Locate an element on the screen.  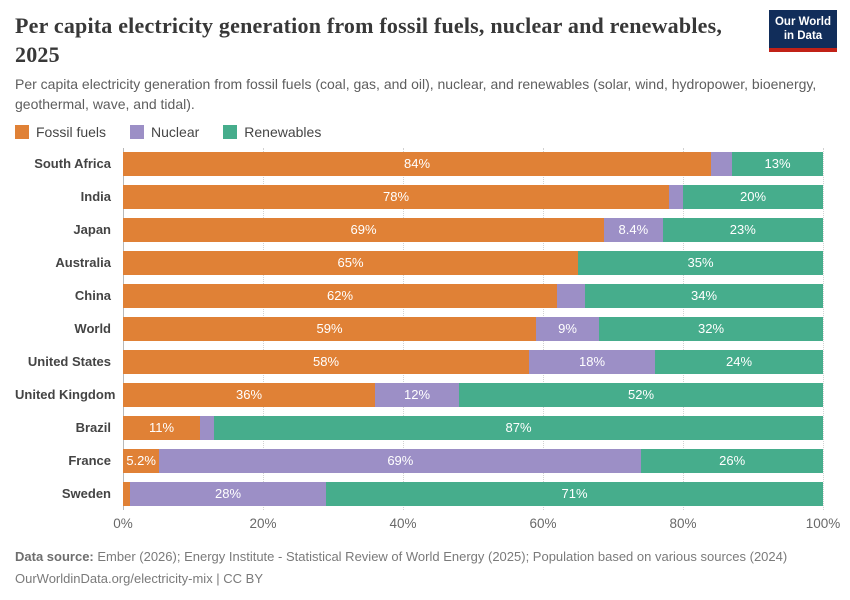
bar-track: 58% 18% 24% is located at coordinates (473, 361).